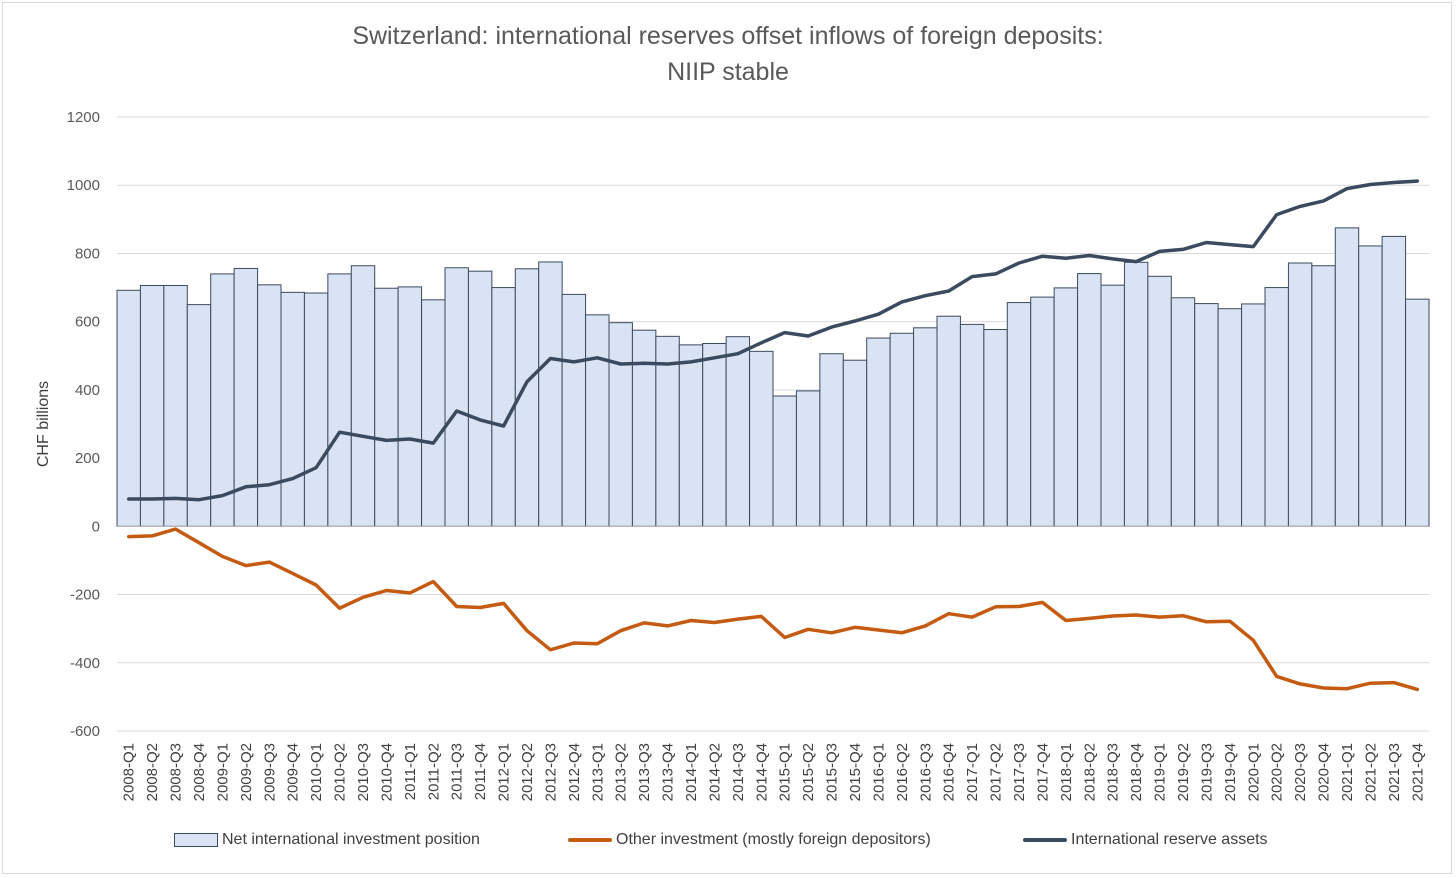 This screenshot has height=878, width=1456. I want to click on x-tick-label: 2020-Q3, so click(1300, 772).